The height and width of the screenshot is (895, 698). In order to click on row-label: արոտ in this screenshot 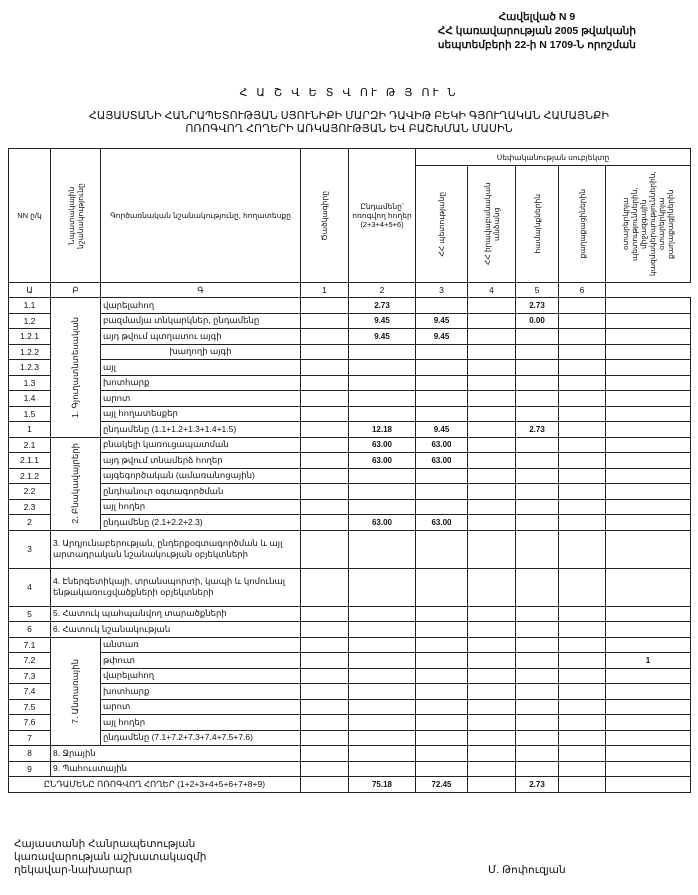, I will do `click(200, 398)`.